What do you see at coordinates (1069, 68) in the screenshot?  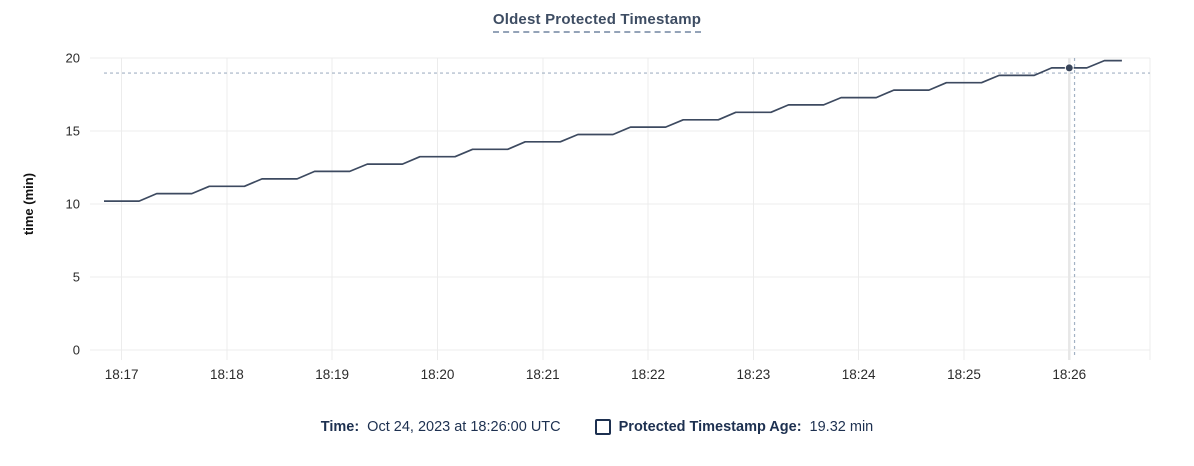 I see `highlighted-point-dot` at bounding box center [1069, 68].